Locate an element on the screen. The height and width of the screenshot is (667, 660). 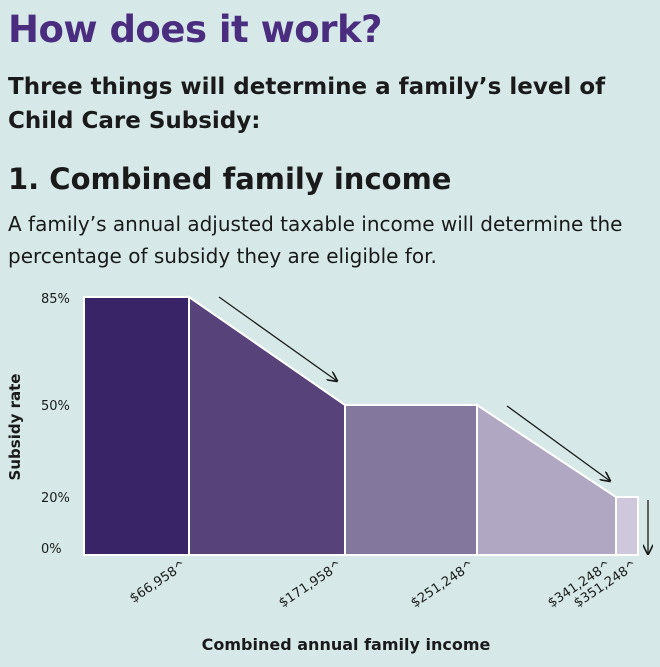
x-tick-label: $251,248^ is located at coordinates (442, 584).